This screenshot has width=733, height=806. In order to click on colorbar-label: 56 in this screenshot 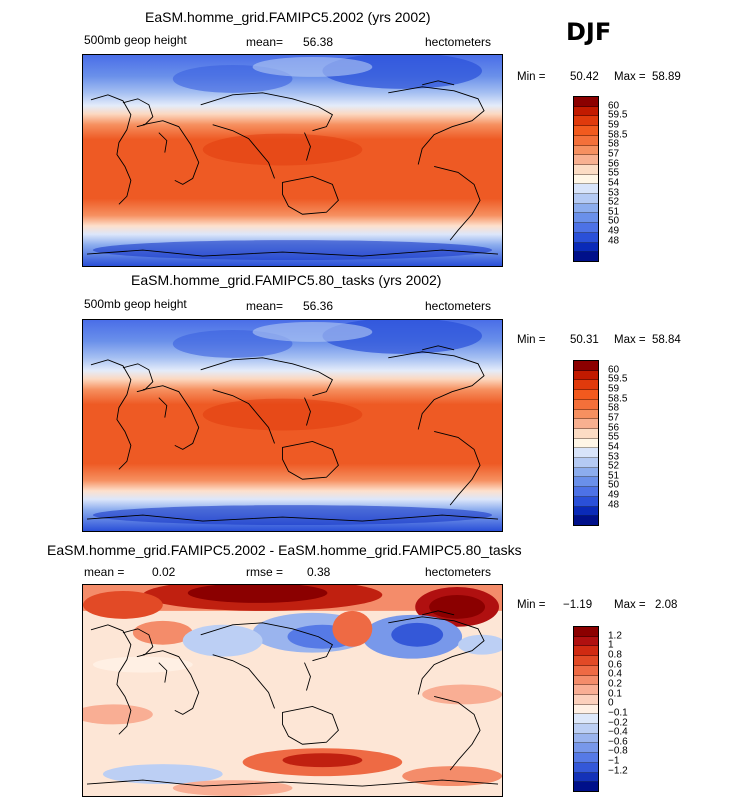, I will do `click(614, 427)`.